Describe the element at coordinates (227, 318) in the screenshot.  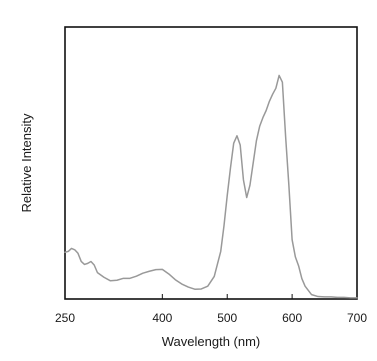
I see `x-tick-label: 500` at that location.